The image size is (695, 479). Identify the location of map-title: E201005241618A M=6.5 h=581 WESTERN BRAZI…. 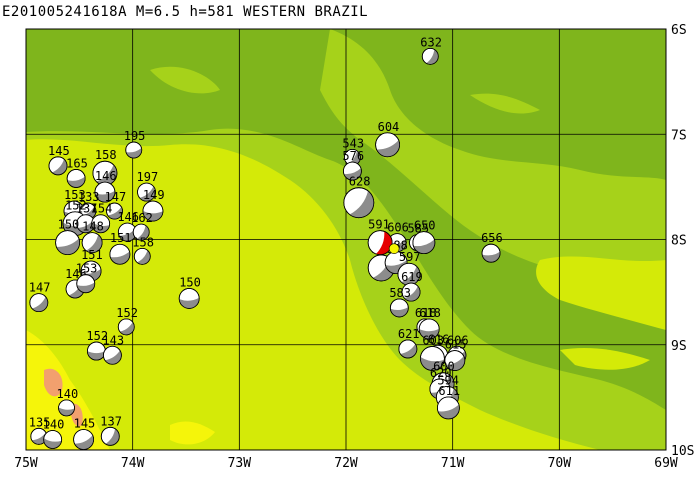
(185, 12).